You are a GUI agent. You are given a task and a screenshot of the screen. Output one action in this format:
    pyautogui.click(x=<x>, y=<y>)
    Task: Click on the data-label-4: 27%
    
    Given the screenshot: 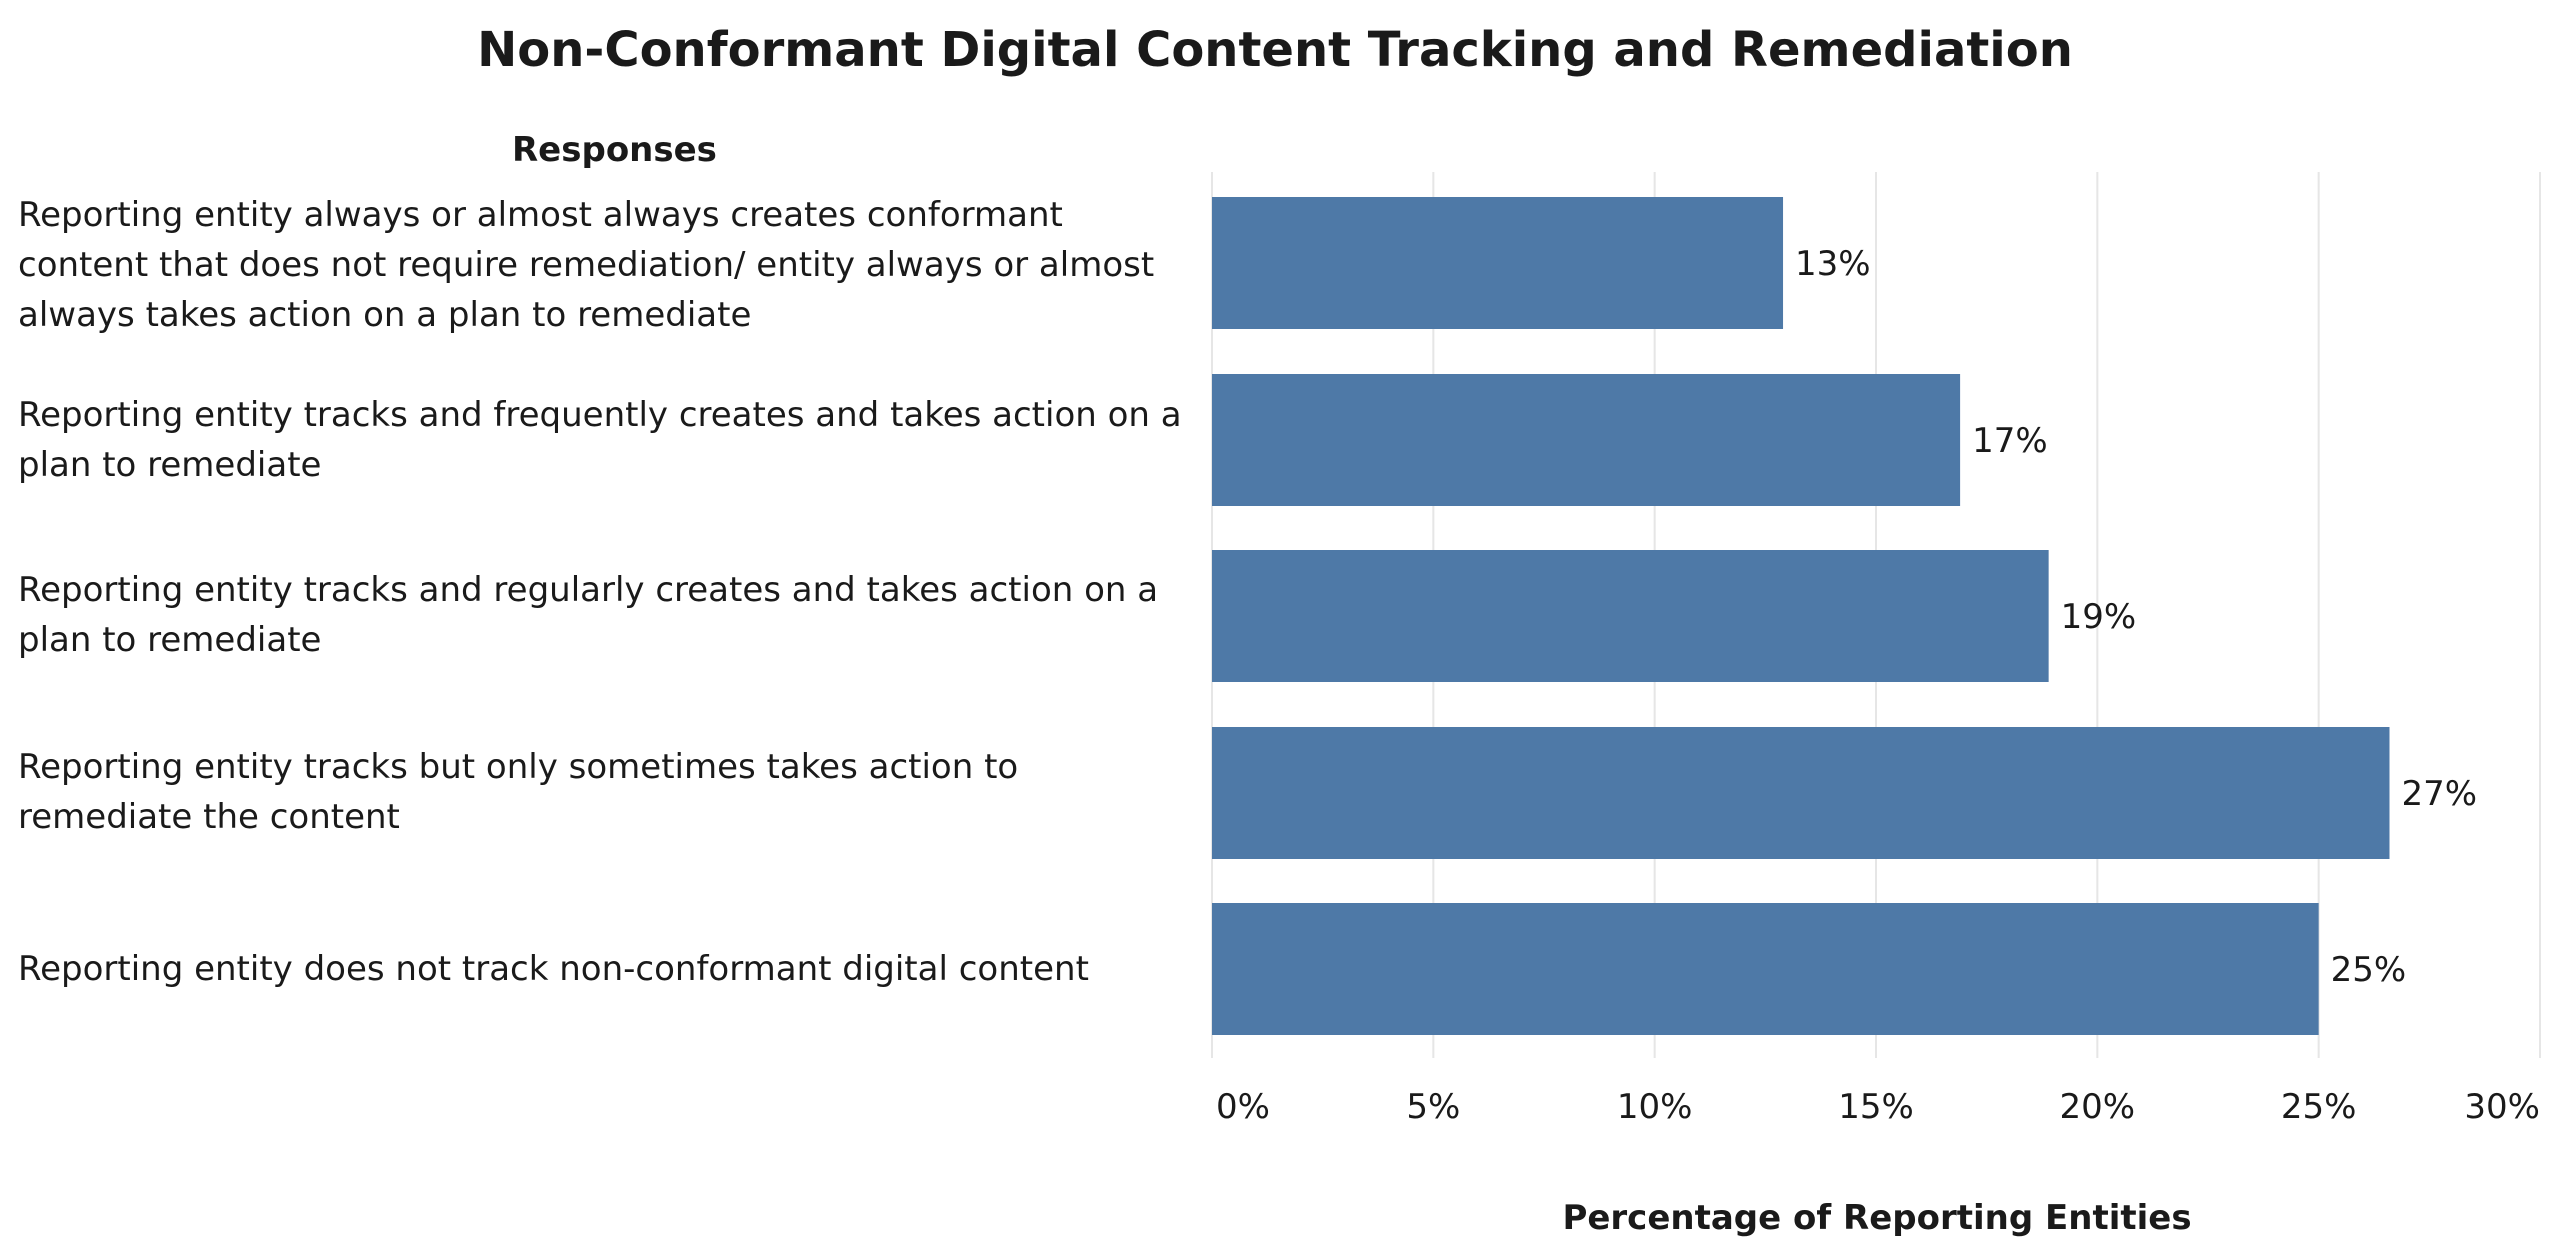 What is the action you would take?
    pyautogui.click(x=2439, y=794)
    